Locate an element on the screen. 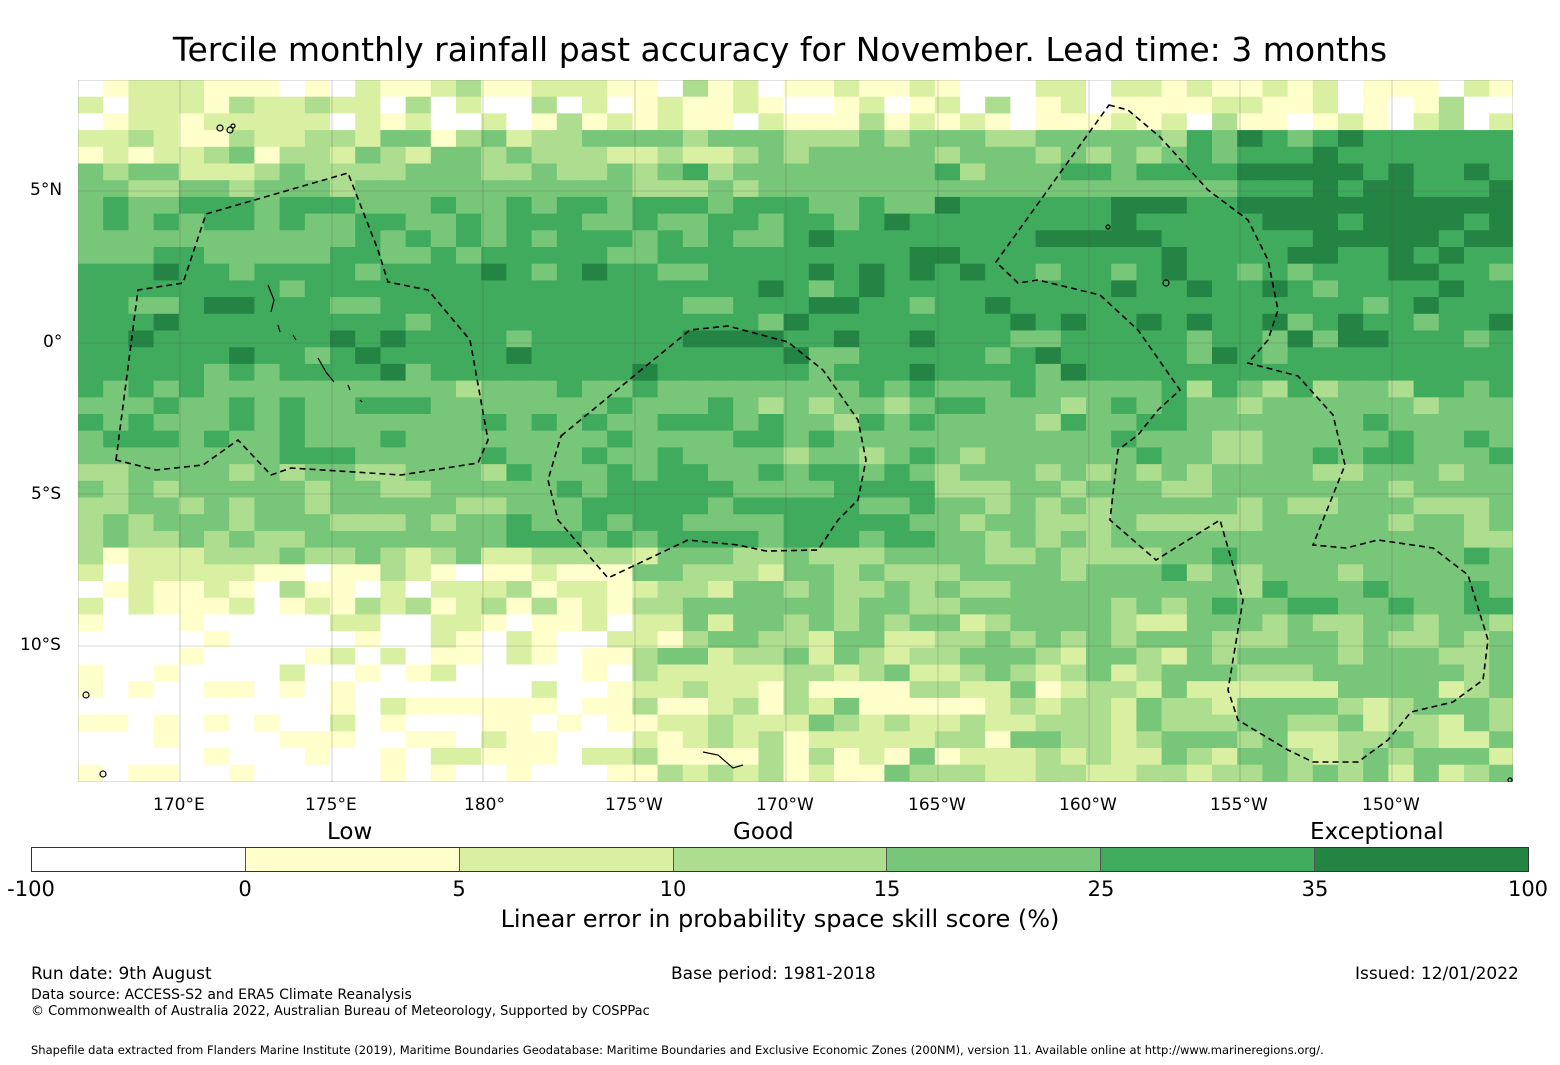  category-exceptional: Exceptional is located at coordinates (1377, 832).